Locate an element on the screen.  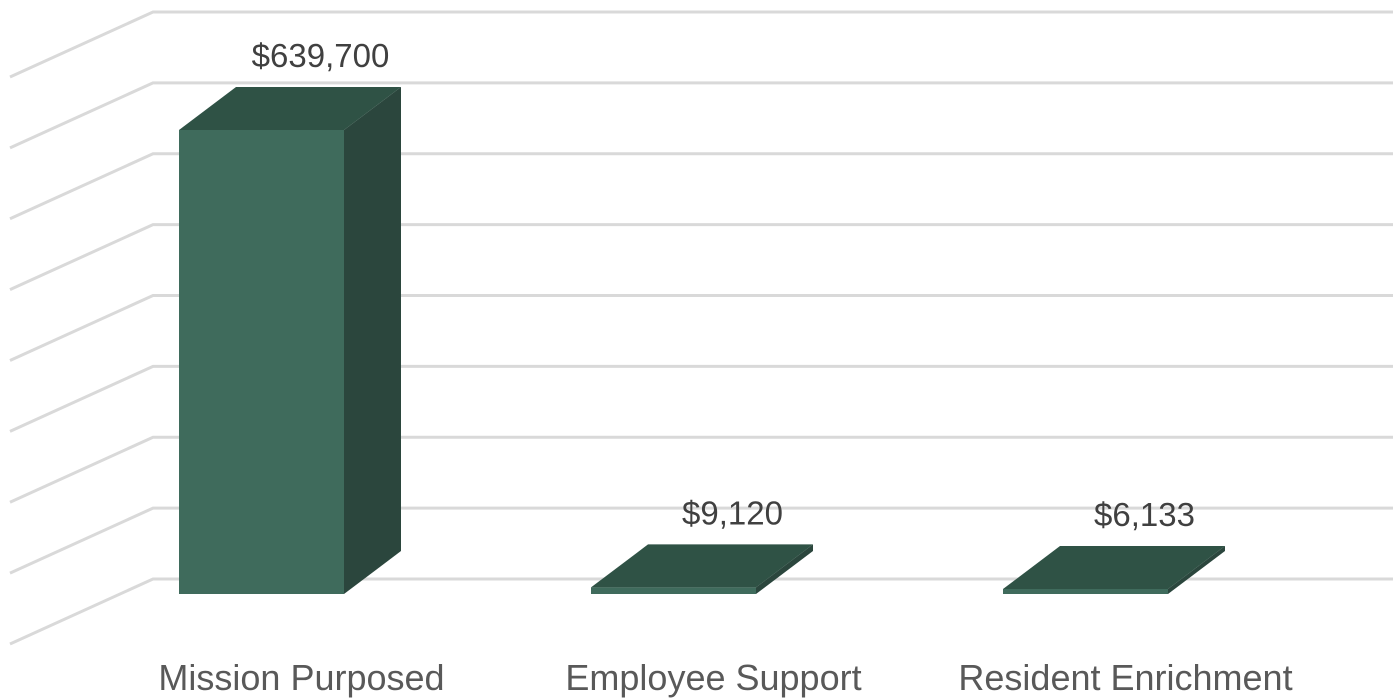
data-label: $6,133 is located at coordinates (1144, 514).